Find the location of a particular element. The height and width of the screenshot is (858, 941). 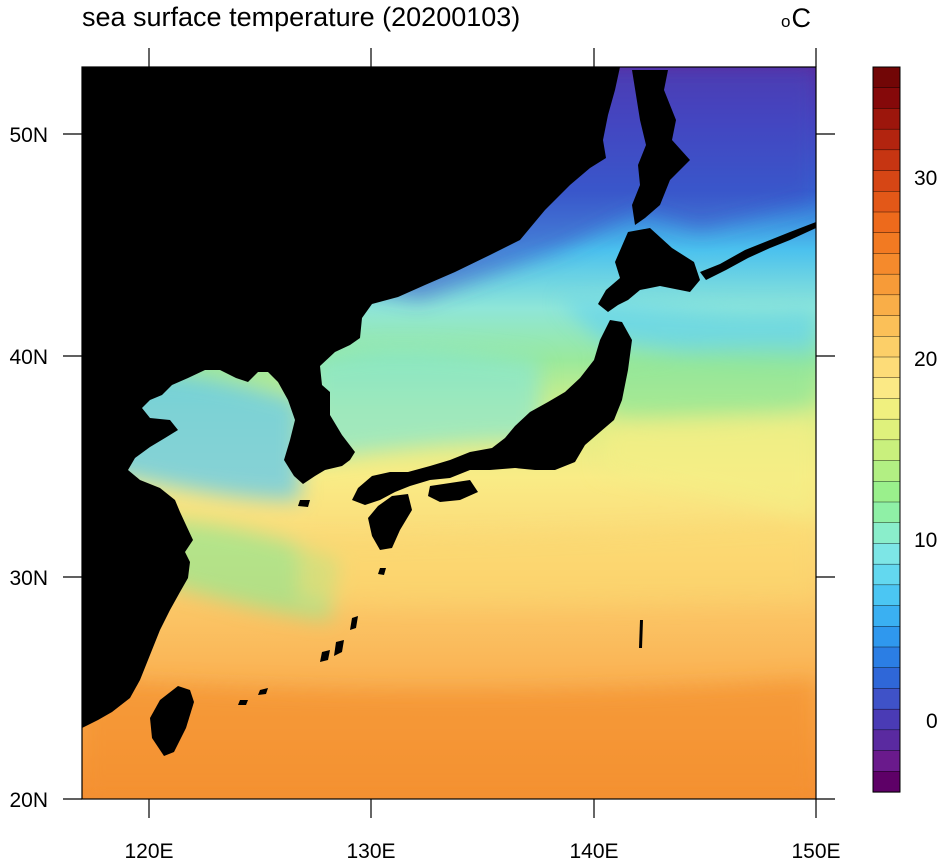

lon-label-140e: 140E is located at coordinates (593, 849).